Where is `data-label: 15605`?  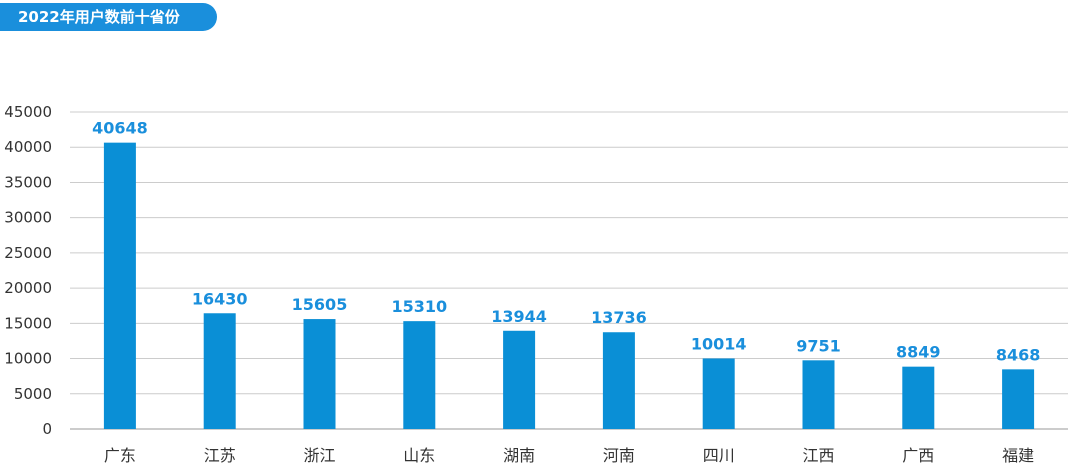
data-label: 15605 is located at coordinates (320, 304).